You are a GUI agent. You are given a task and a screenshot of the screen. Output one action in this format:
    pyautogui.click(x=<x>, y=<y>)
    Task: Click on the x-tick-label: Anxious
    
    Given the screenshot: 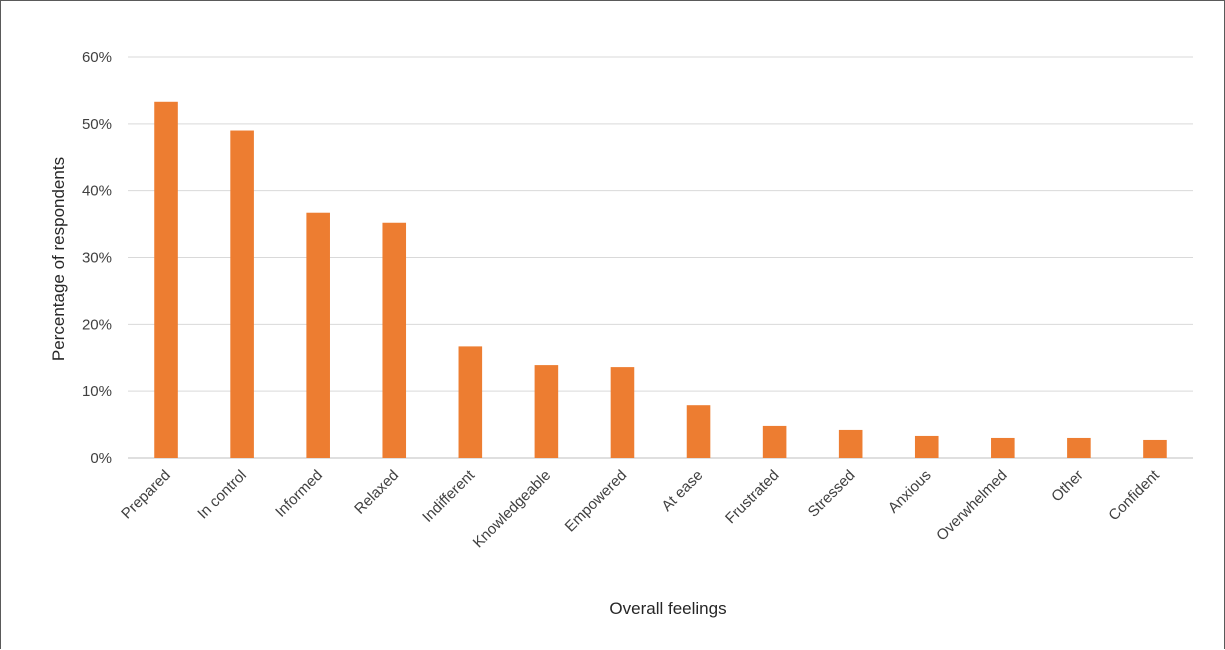 What is the action you would take?
    pyautogui.click(x=910, y=492)
    